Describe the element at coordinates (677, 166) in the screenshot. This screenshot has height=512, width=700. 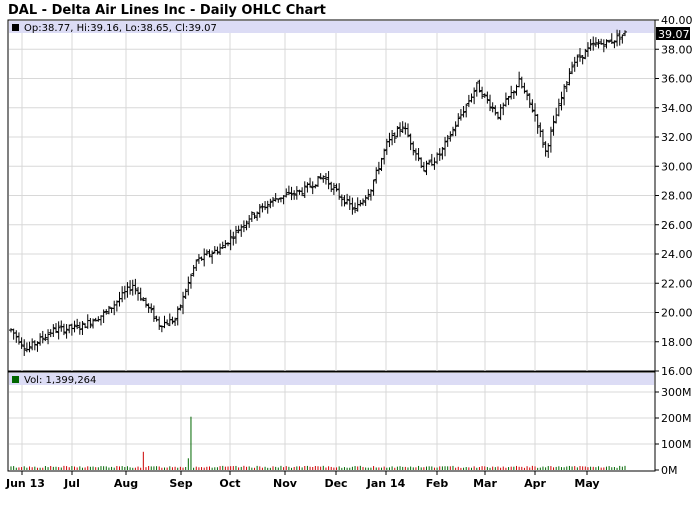
I see `price-tick-label: 30.00` at that location.